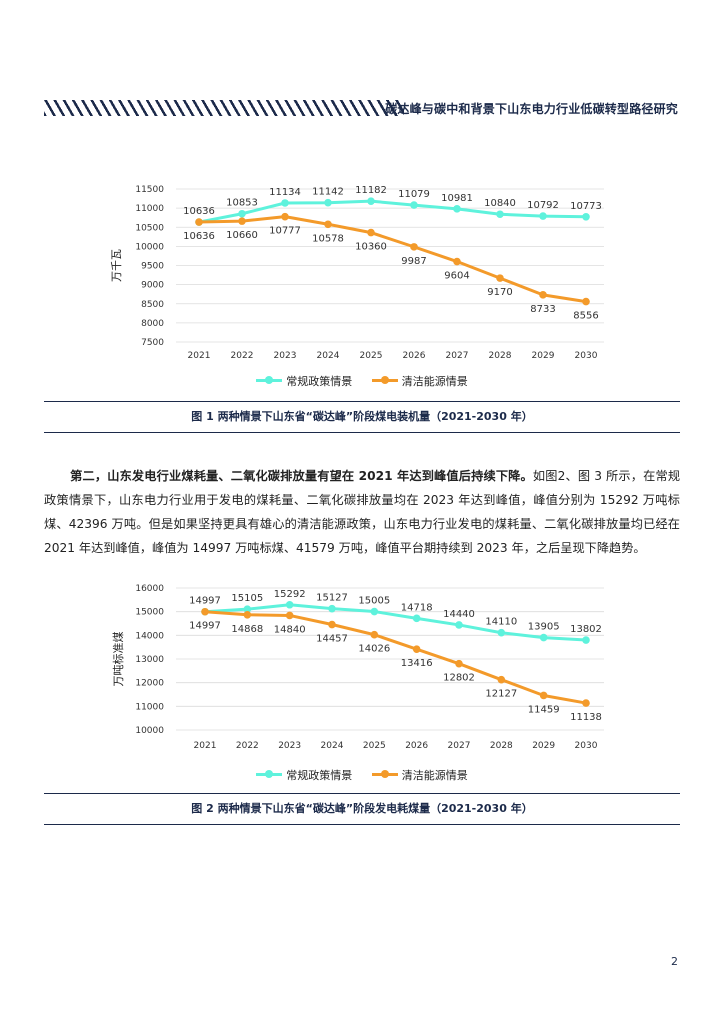  What do you see at coordinates (456, 276) in the screenshot?
I see `data-label-clean: 9604` at bounding box center [456, 276].